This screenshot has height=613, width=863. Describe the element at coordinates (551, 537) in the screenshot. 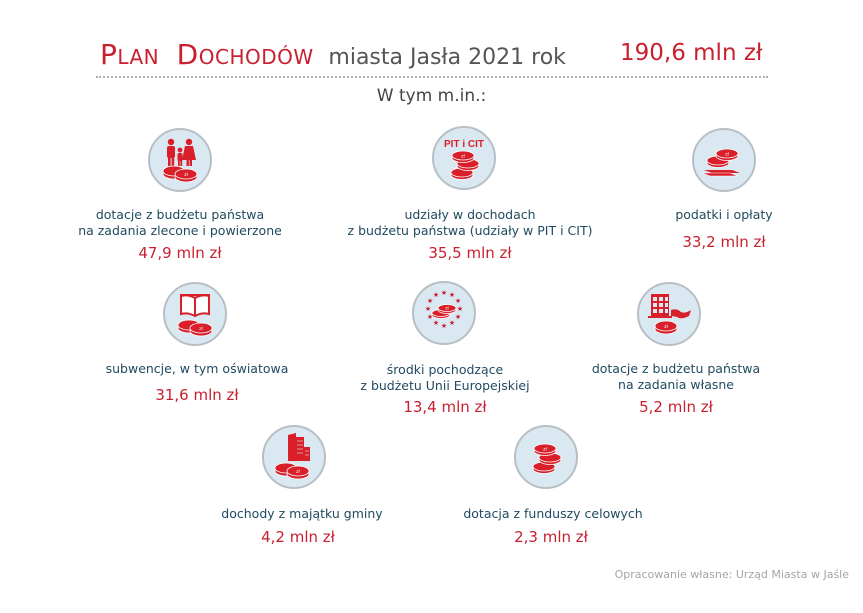

I see `item-value: 2,3 mln zł` at that location.